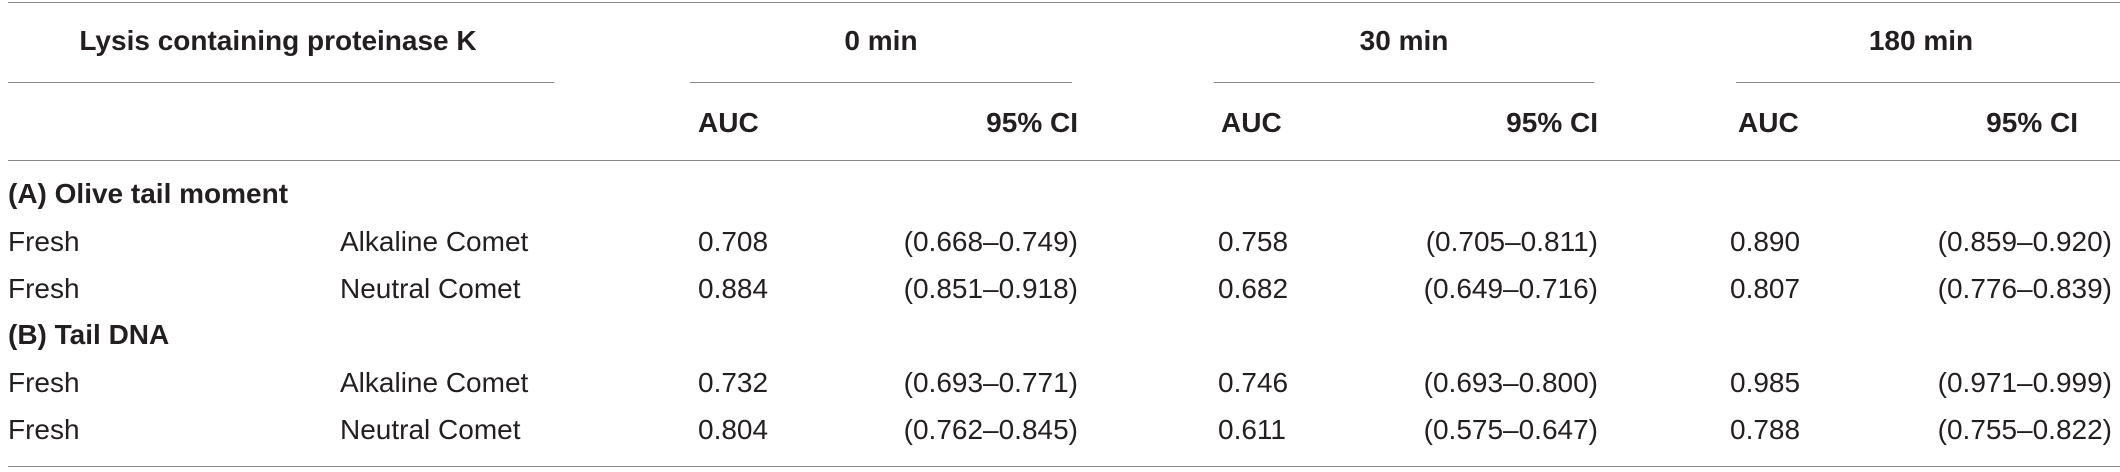 This screenshot has width=2120, height=472. I want to click on ci-180-header: 95% CI, so click(2032, 122).